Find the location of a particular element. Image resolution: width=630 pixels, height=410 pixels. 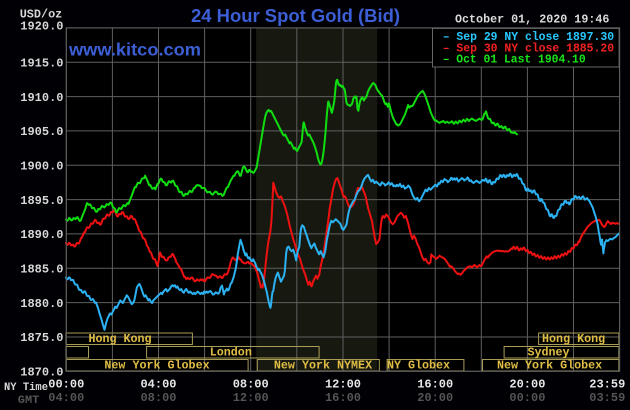

svg-text: www.kitco.com is located at coordinates (134, 50).